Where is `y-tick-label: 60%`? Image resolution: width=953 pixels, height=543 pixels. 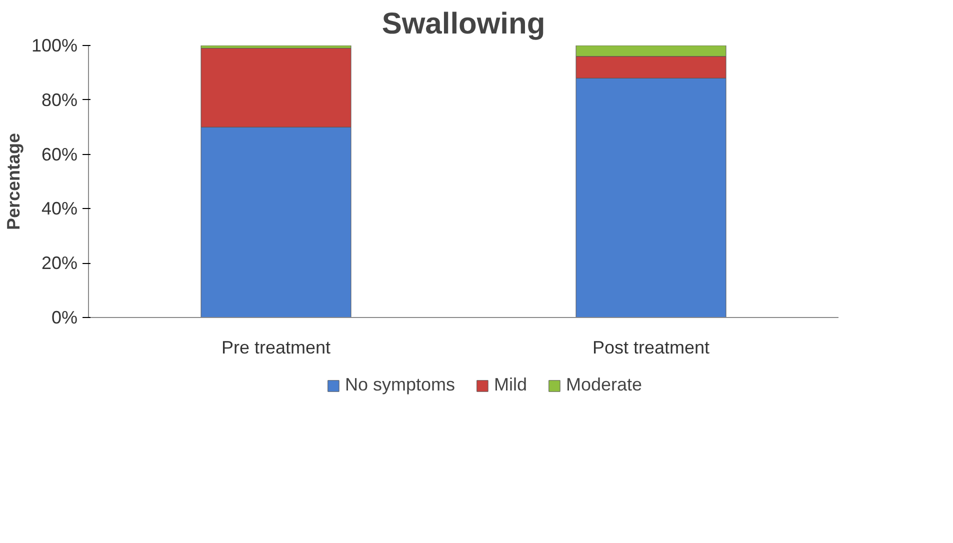 y-tick-label: 60% is located at coordinates (59, 154).